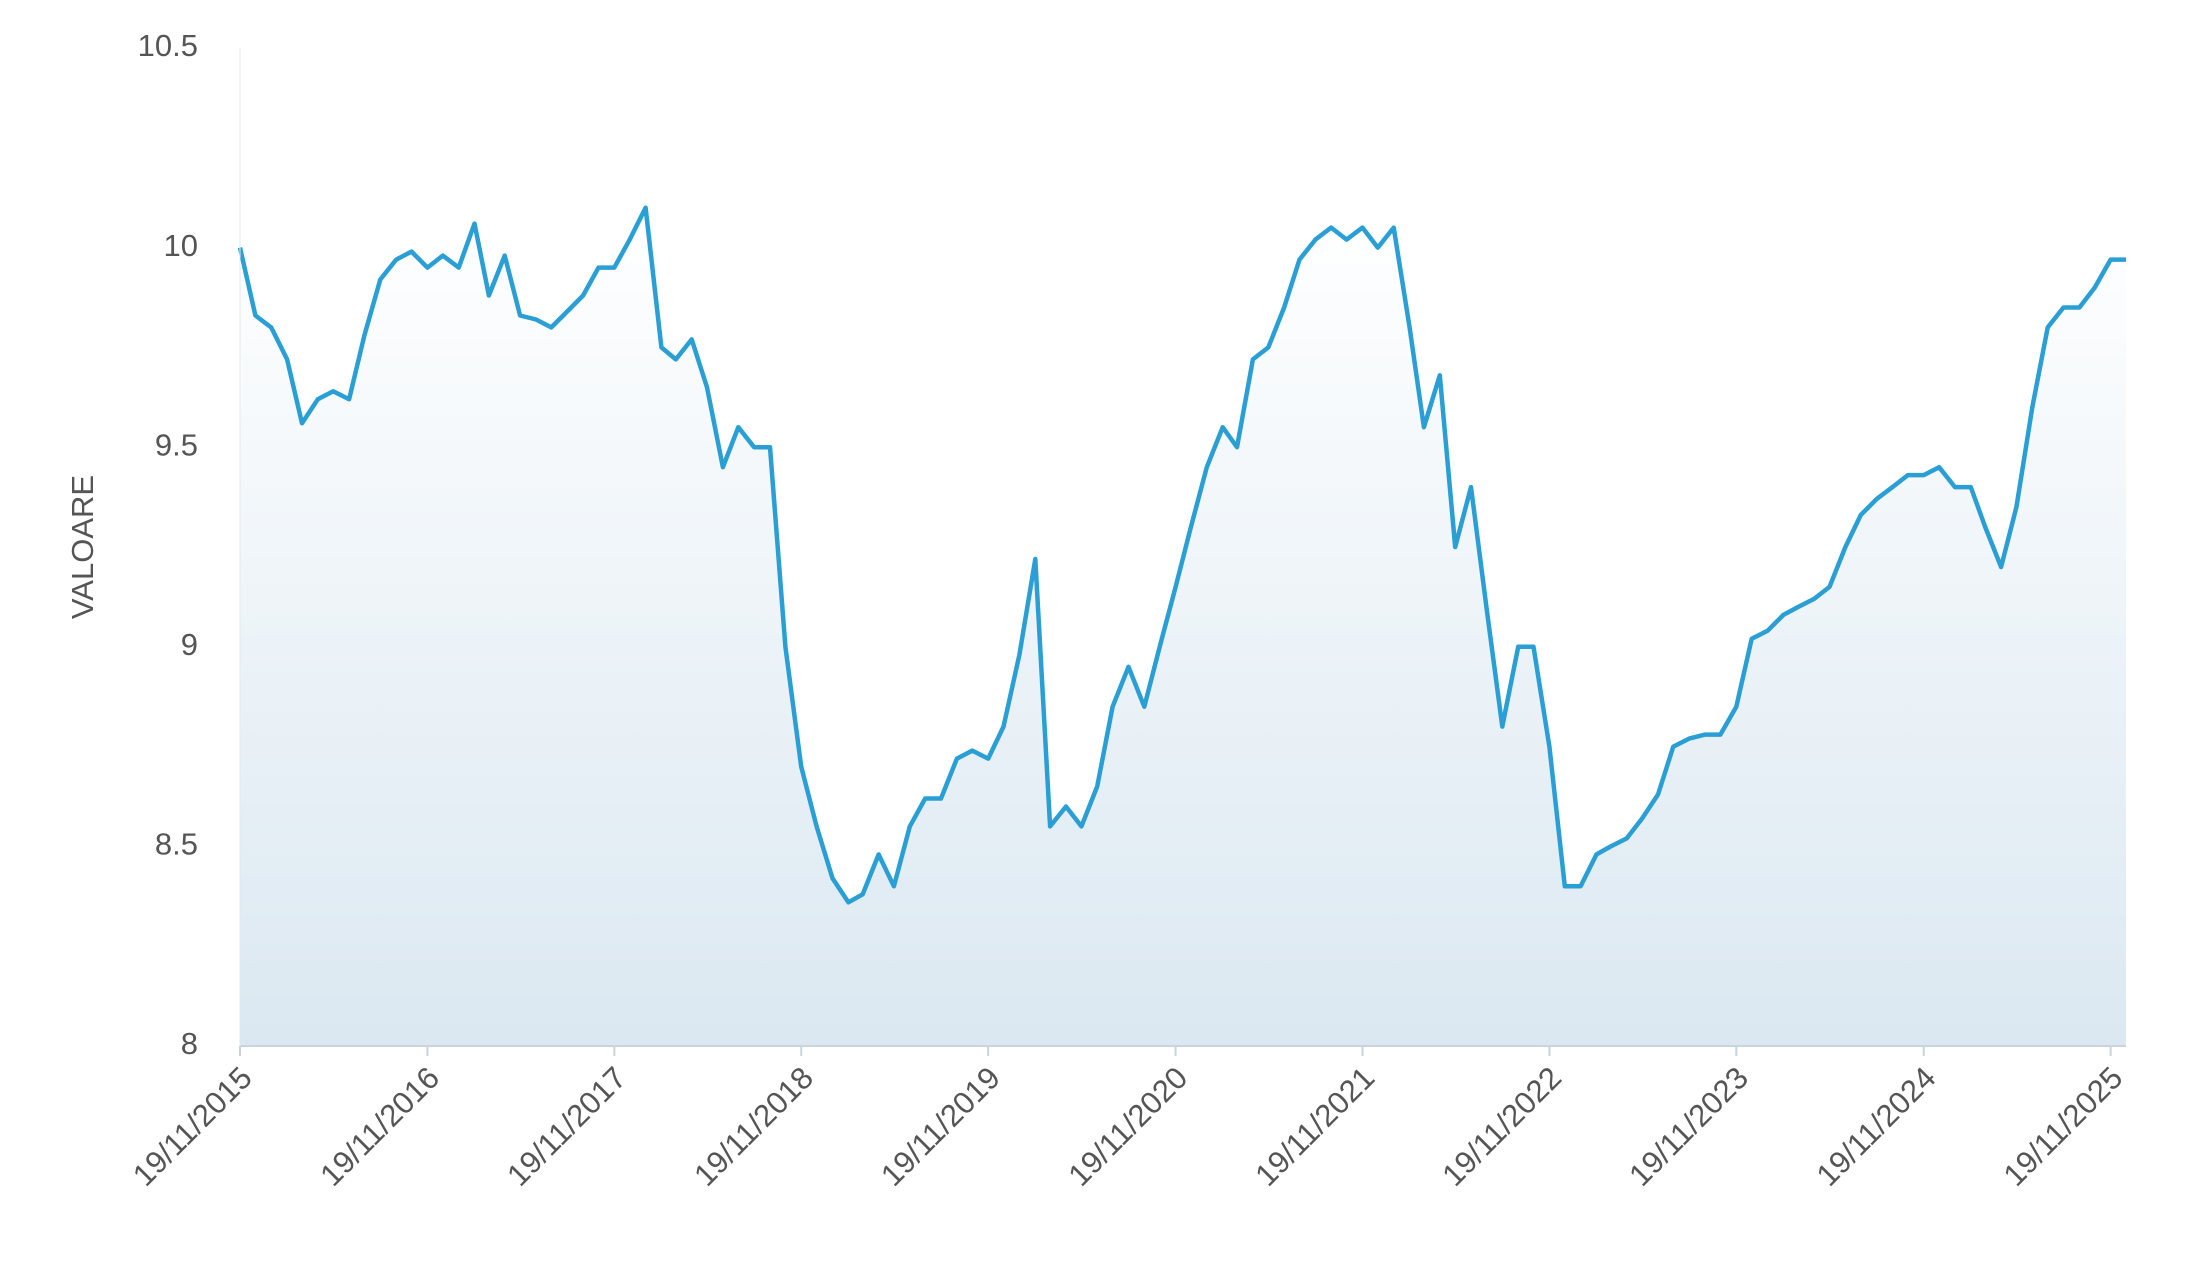 The image size is (2194, 1267). Describe the element at coordinates (168, 45) in the screenshot. I see `y-tick-label: 10.5` at that location.